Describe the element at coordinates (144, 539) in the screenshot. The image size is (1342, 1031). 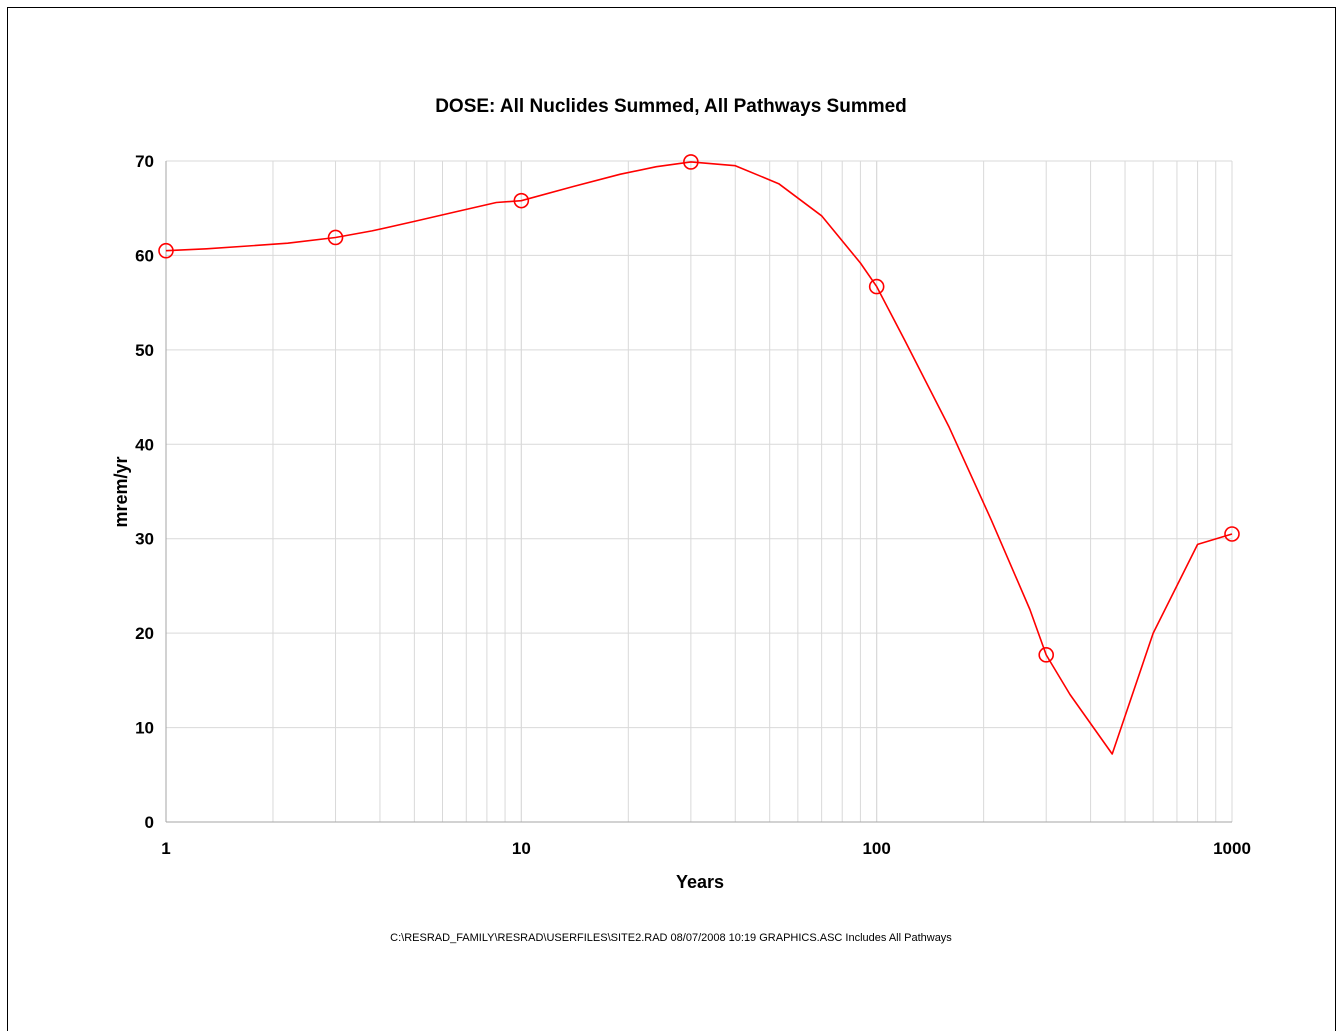
I see `y-tick-label: 30` at that location.